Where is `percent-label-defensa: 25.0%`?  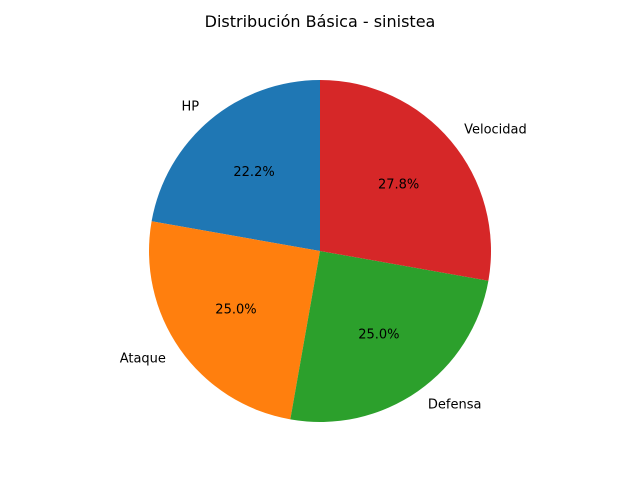 percent-label-defensa: 25.0% is located at coordinates (378, 335).